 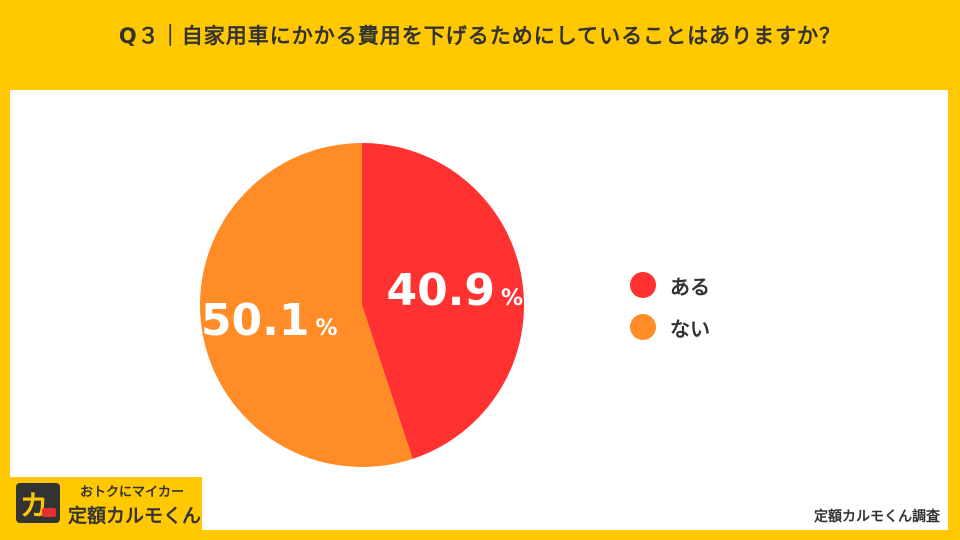 What do you see at coordinates (480, 36) in the screenshot?
I see `chart-title: Q３｜自家用車にかかる費用を下げるためにしていることはありますか？` at bounding box center [480, 36].